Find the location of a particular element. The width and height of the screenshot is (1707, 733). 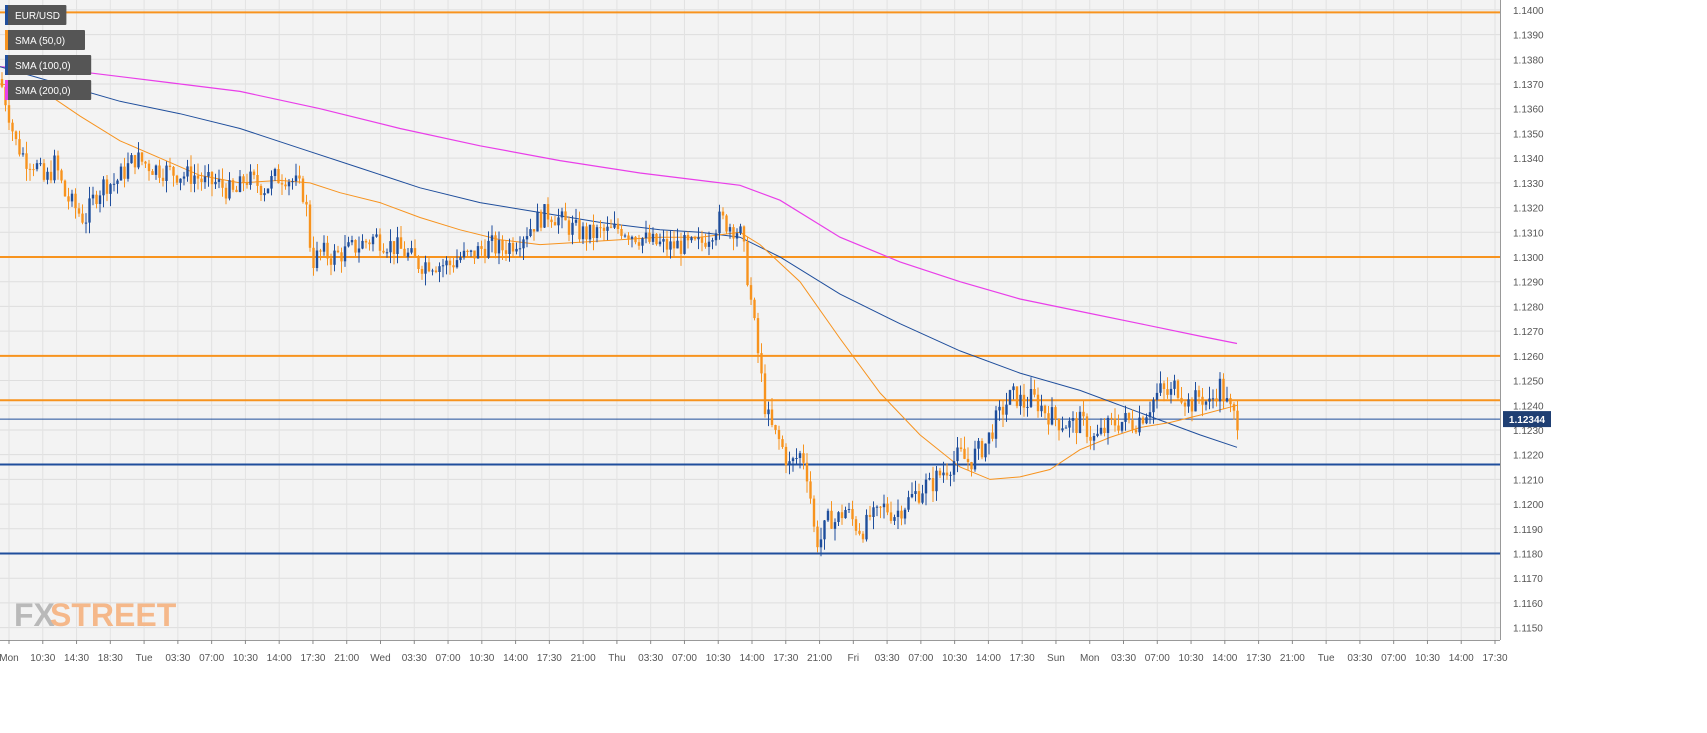

legend-item: SMA (100,0) is located at coordinates (48, 65).